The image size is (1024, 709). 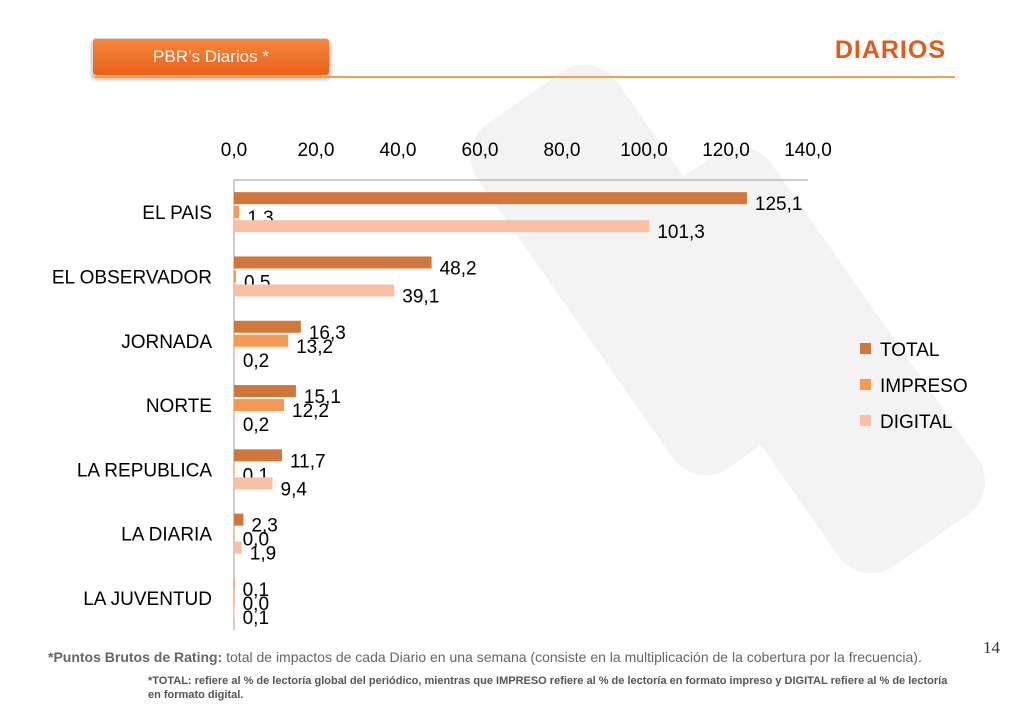 What do you see at coordinates (726, 150) in the screenshot?
I see `x-tick-label: 120,0` at bounding box center [726, 150].